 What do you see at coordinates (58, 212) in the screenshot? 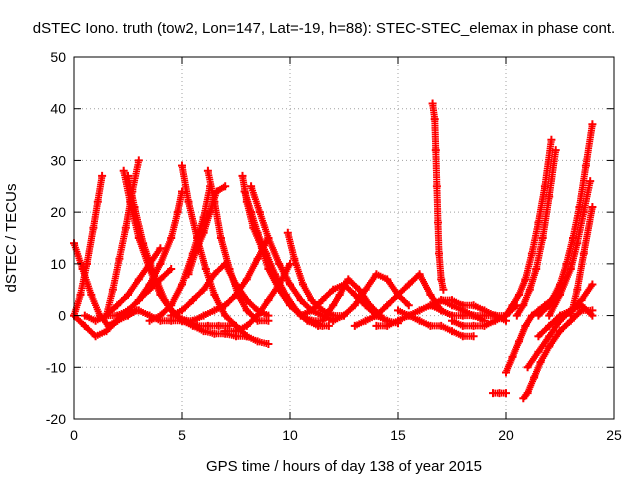
I see `y-tick-label: 20` at bounding box center [58, 212].